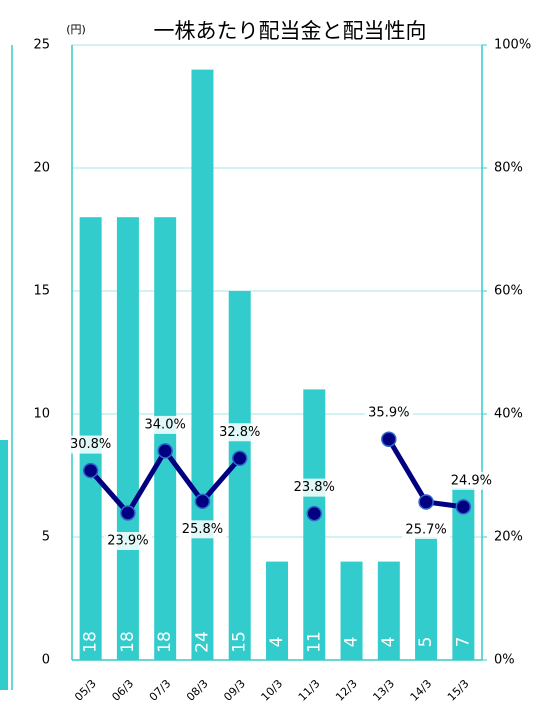 This screenshot has height=718, width=548. What do you see at coordinates (85, 690) in the screenshot?
I see `x-tick-label: 05/3` at bounding box center [85, 690].